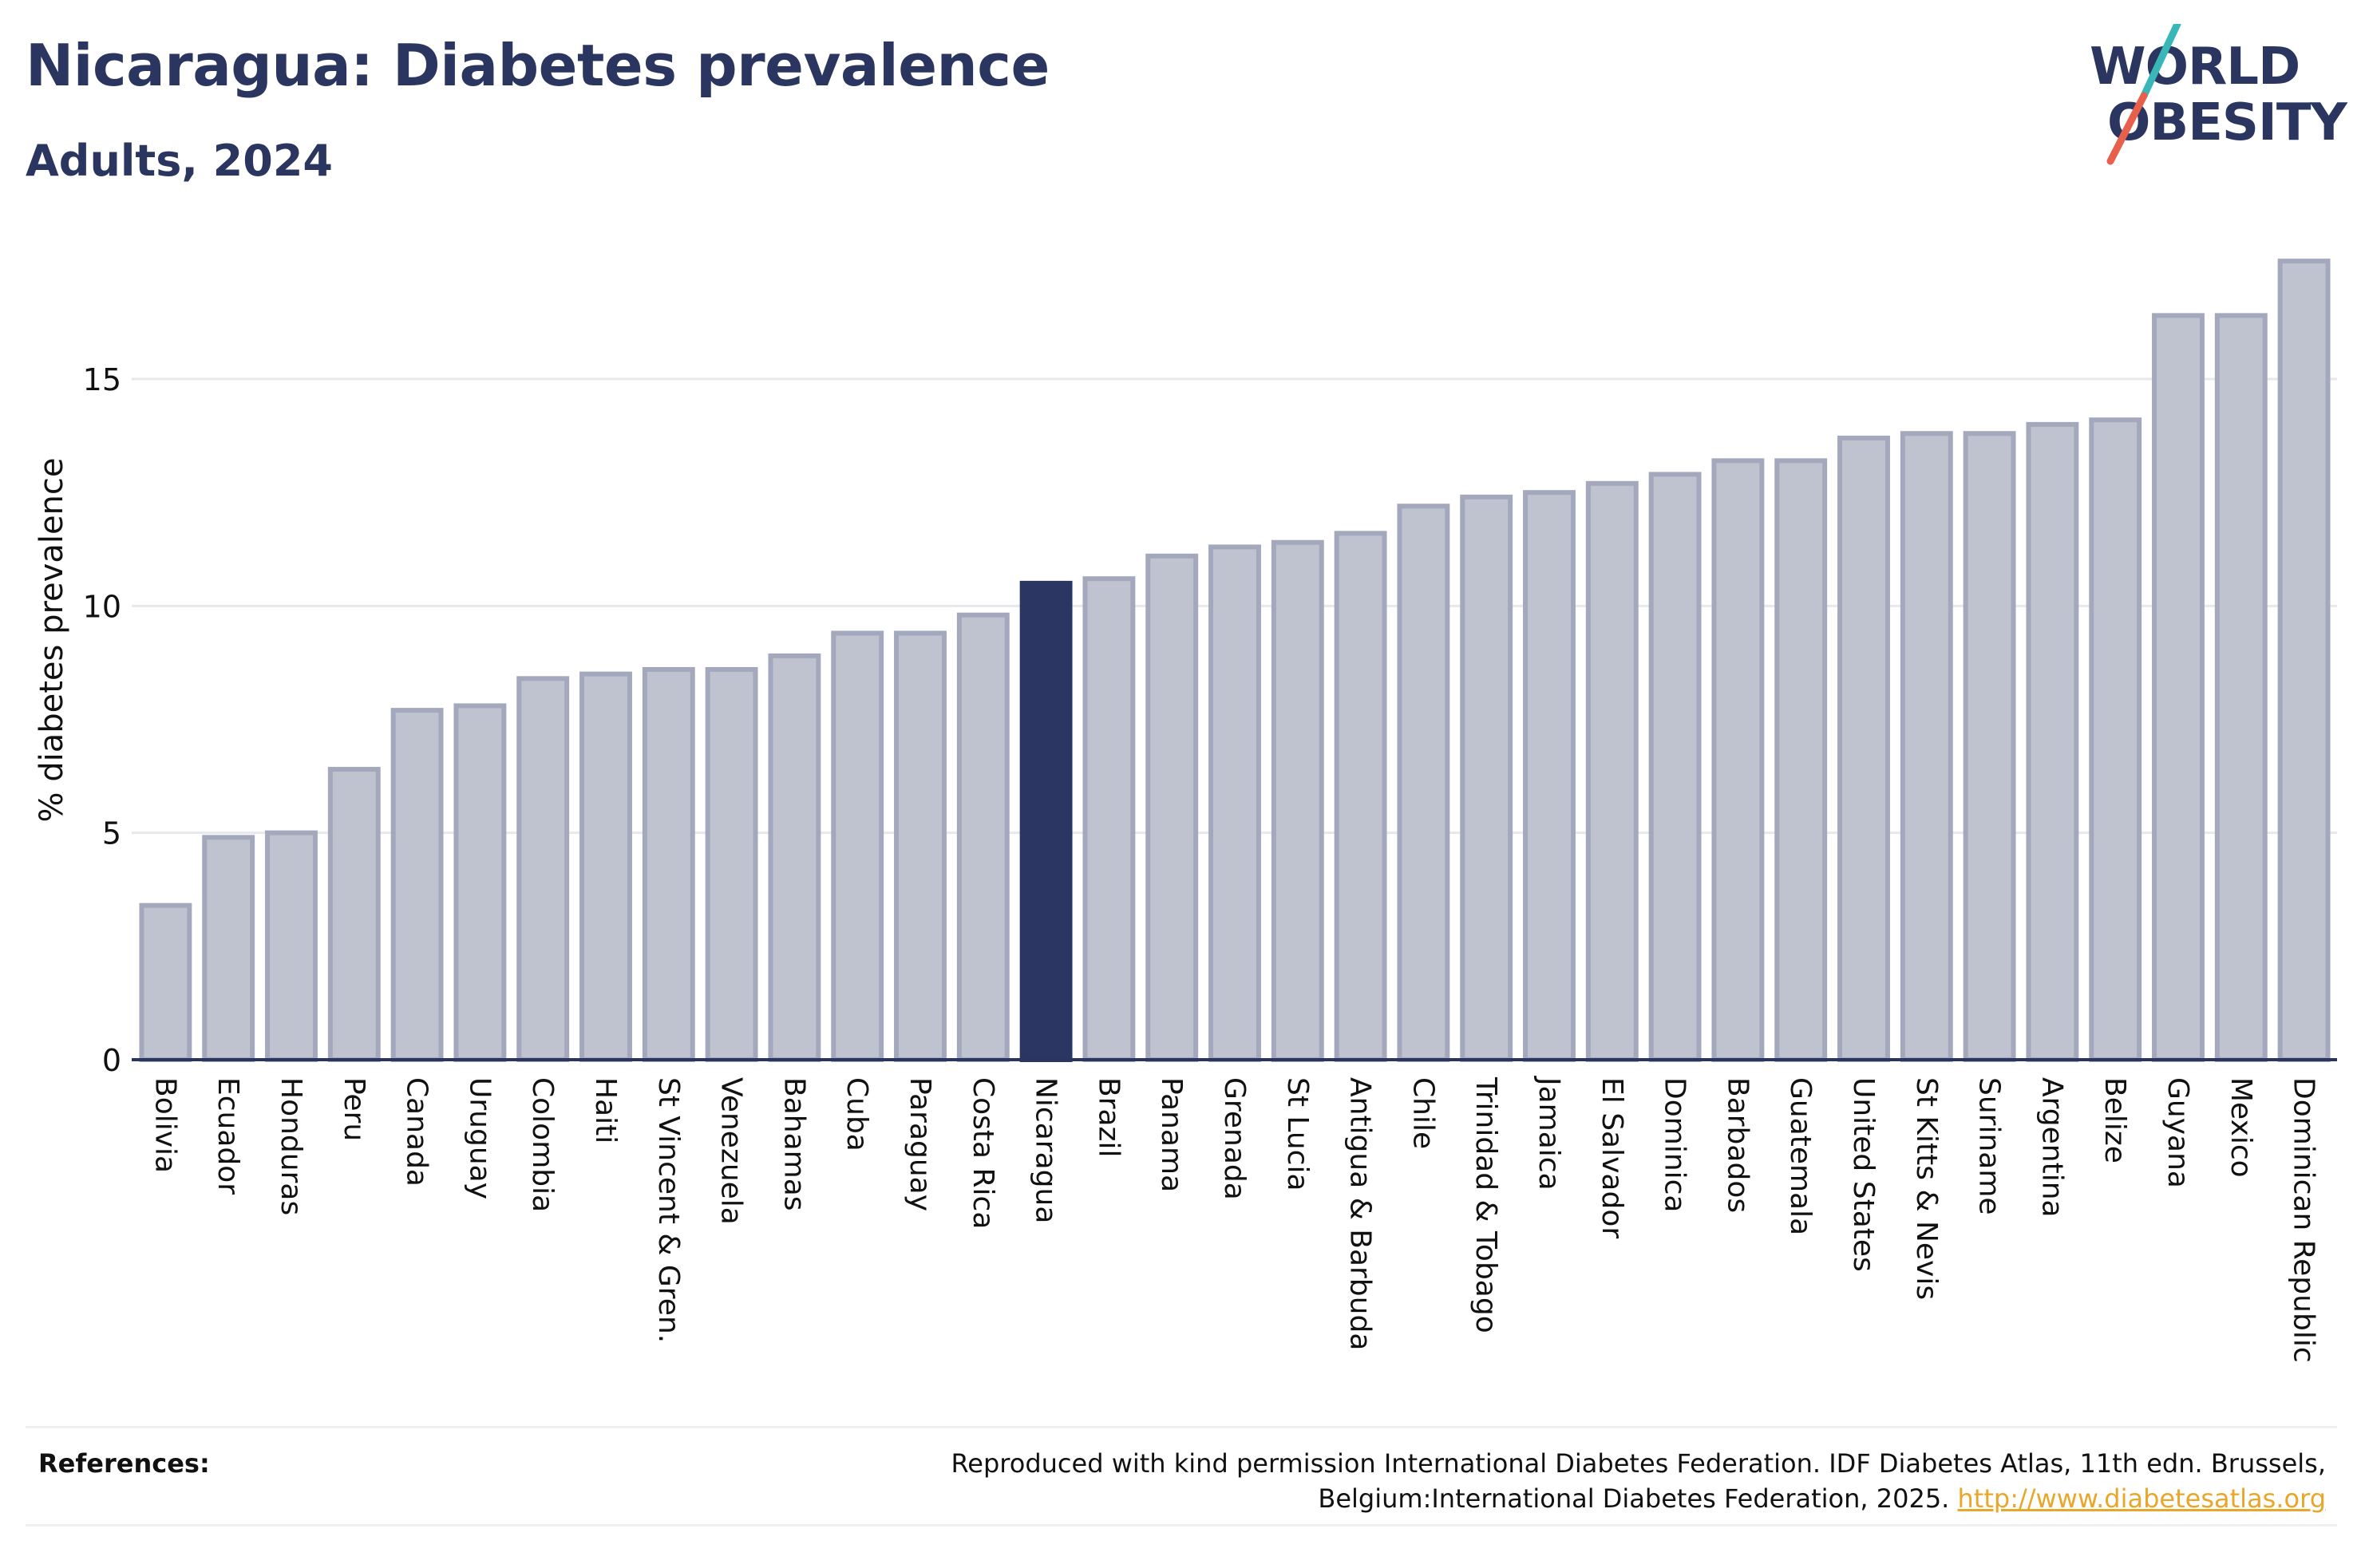  I want to click on references-label: References:, so click(124, 1463).